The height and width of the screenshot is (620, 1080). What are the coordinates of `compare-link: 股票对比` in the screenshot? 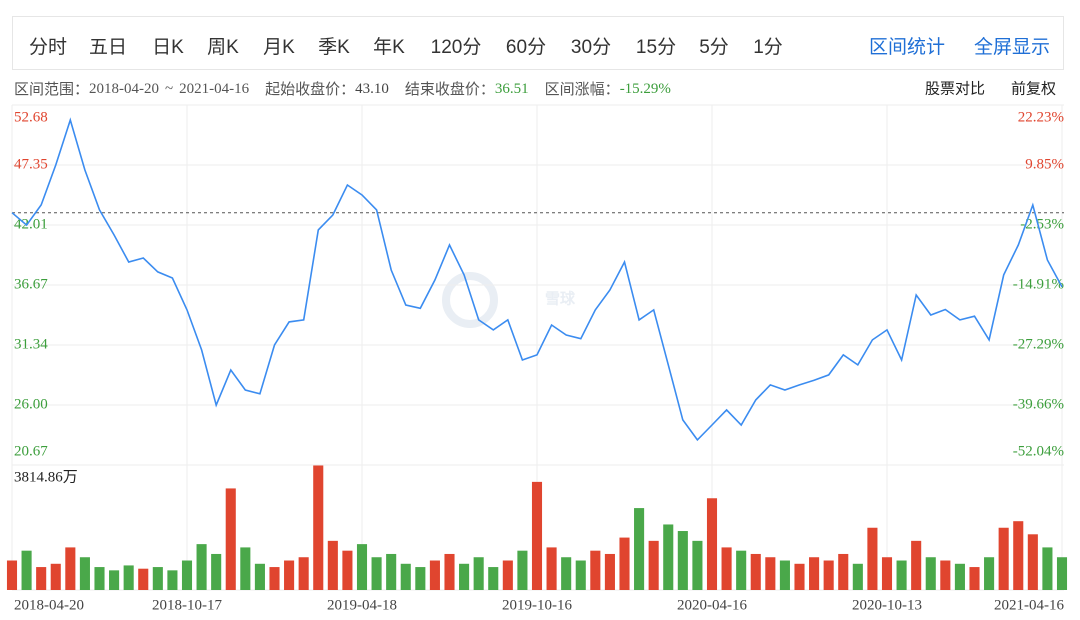 It's located at (955, 88).